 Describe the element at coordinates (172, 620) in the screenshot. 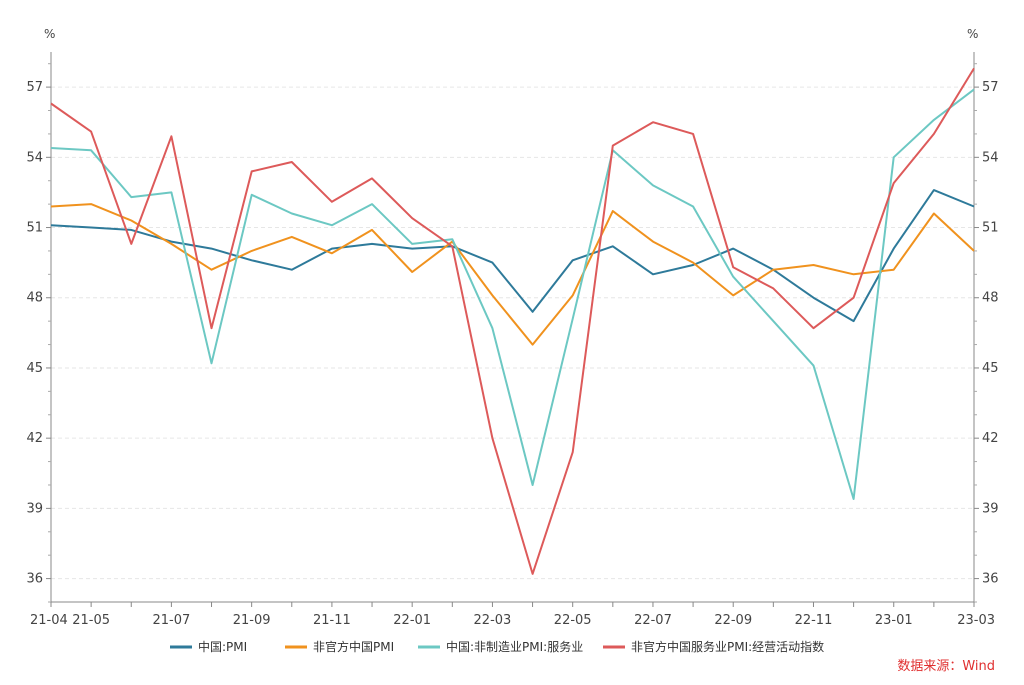

I see `x-tick-label: 21-07` at that location.